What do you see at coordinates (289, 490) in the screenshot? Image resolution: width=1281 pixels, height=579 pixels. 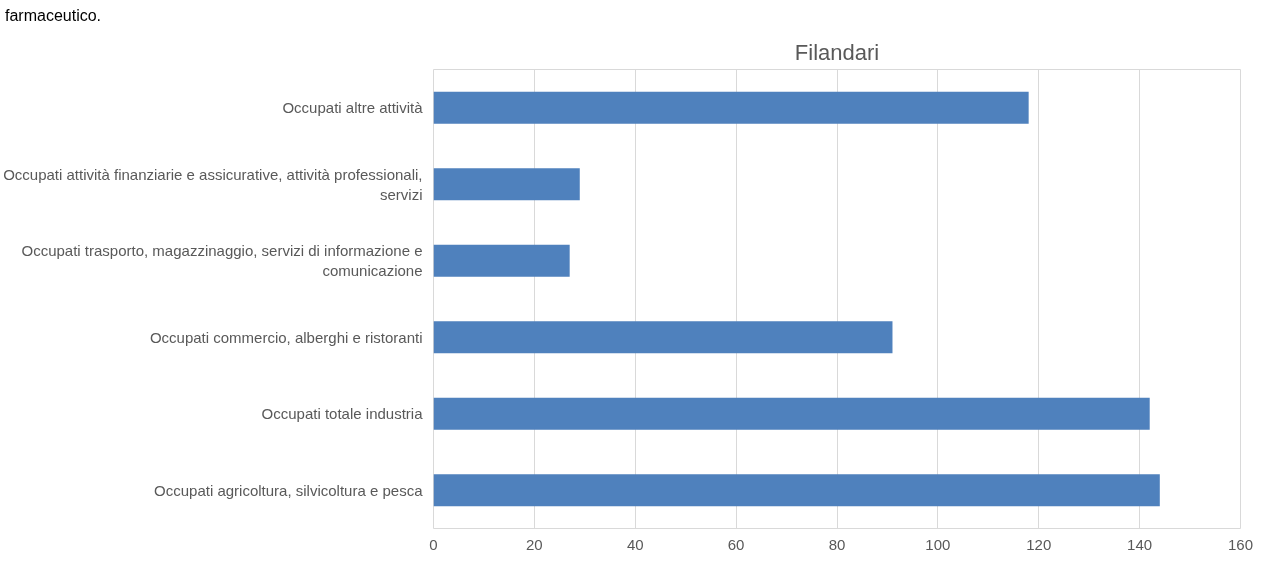 I see `y-tick-label: Occupati agricoltura, silvicoltura e pesca` at bounding box center [289, 490].